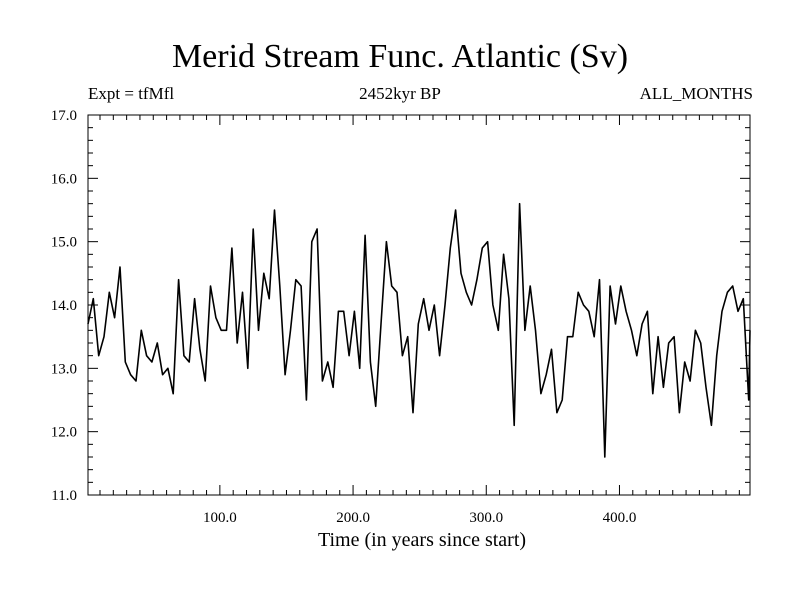 The height and width of the screenshot is (600, 800). Describe the element at coordinates (131, 93) in the screenshot. I see `experiment-label: Expt = tfMfl` at that location.